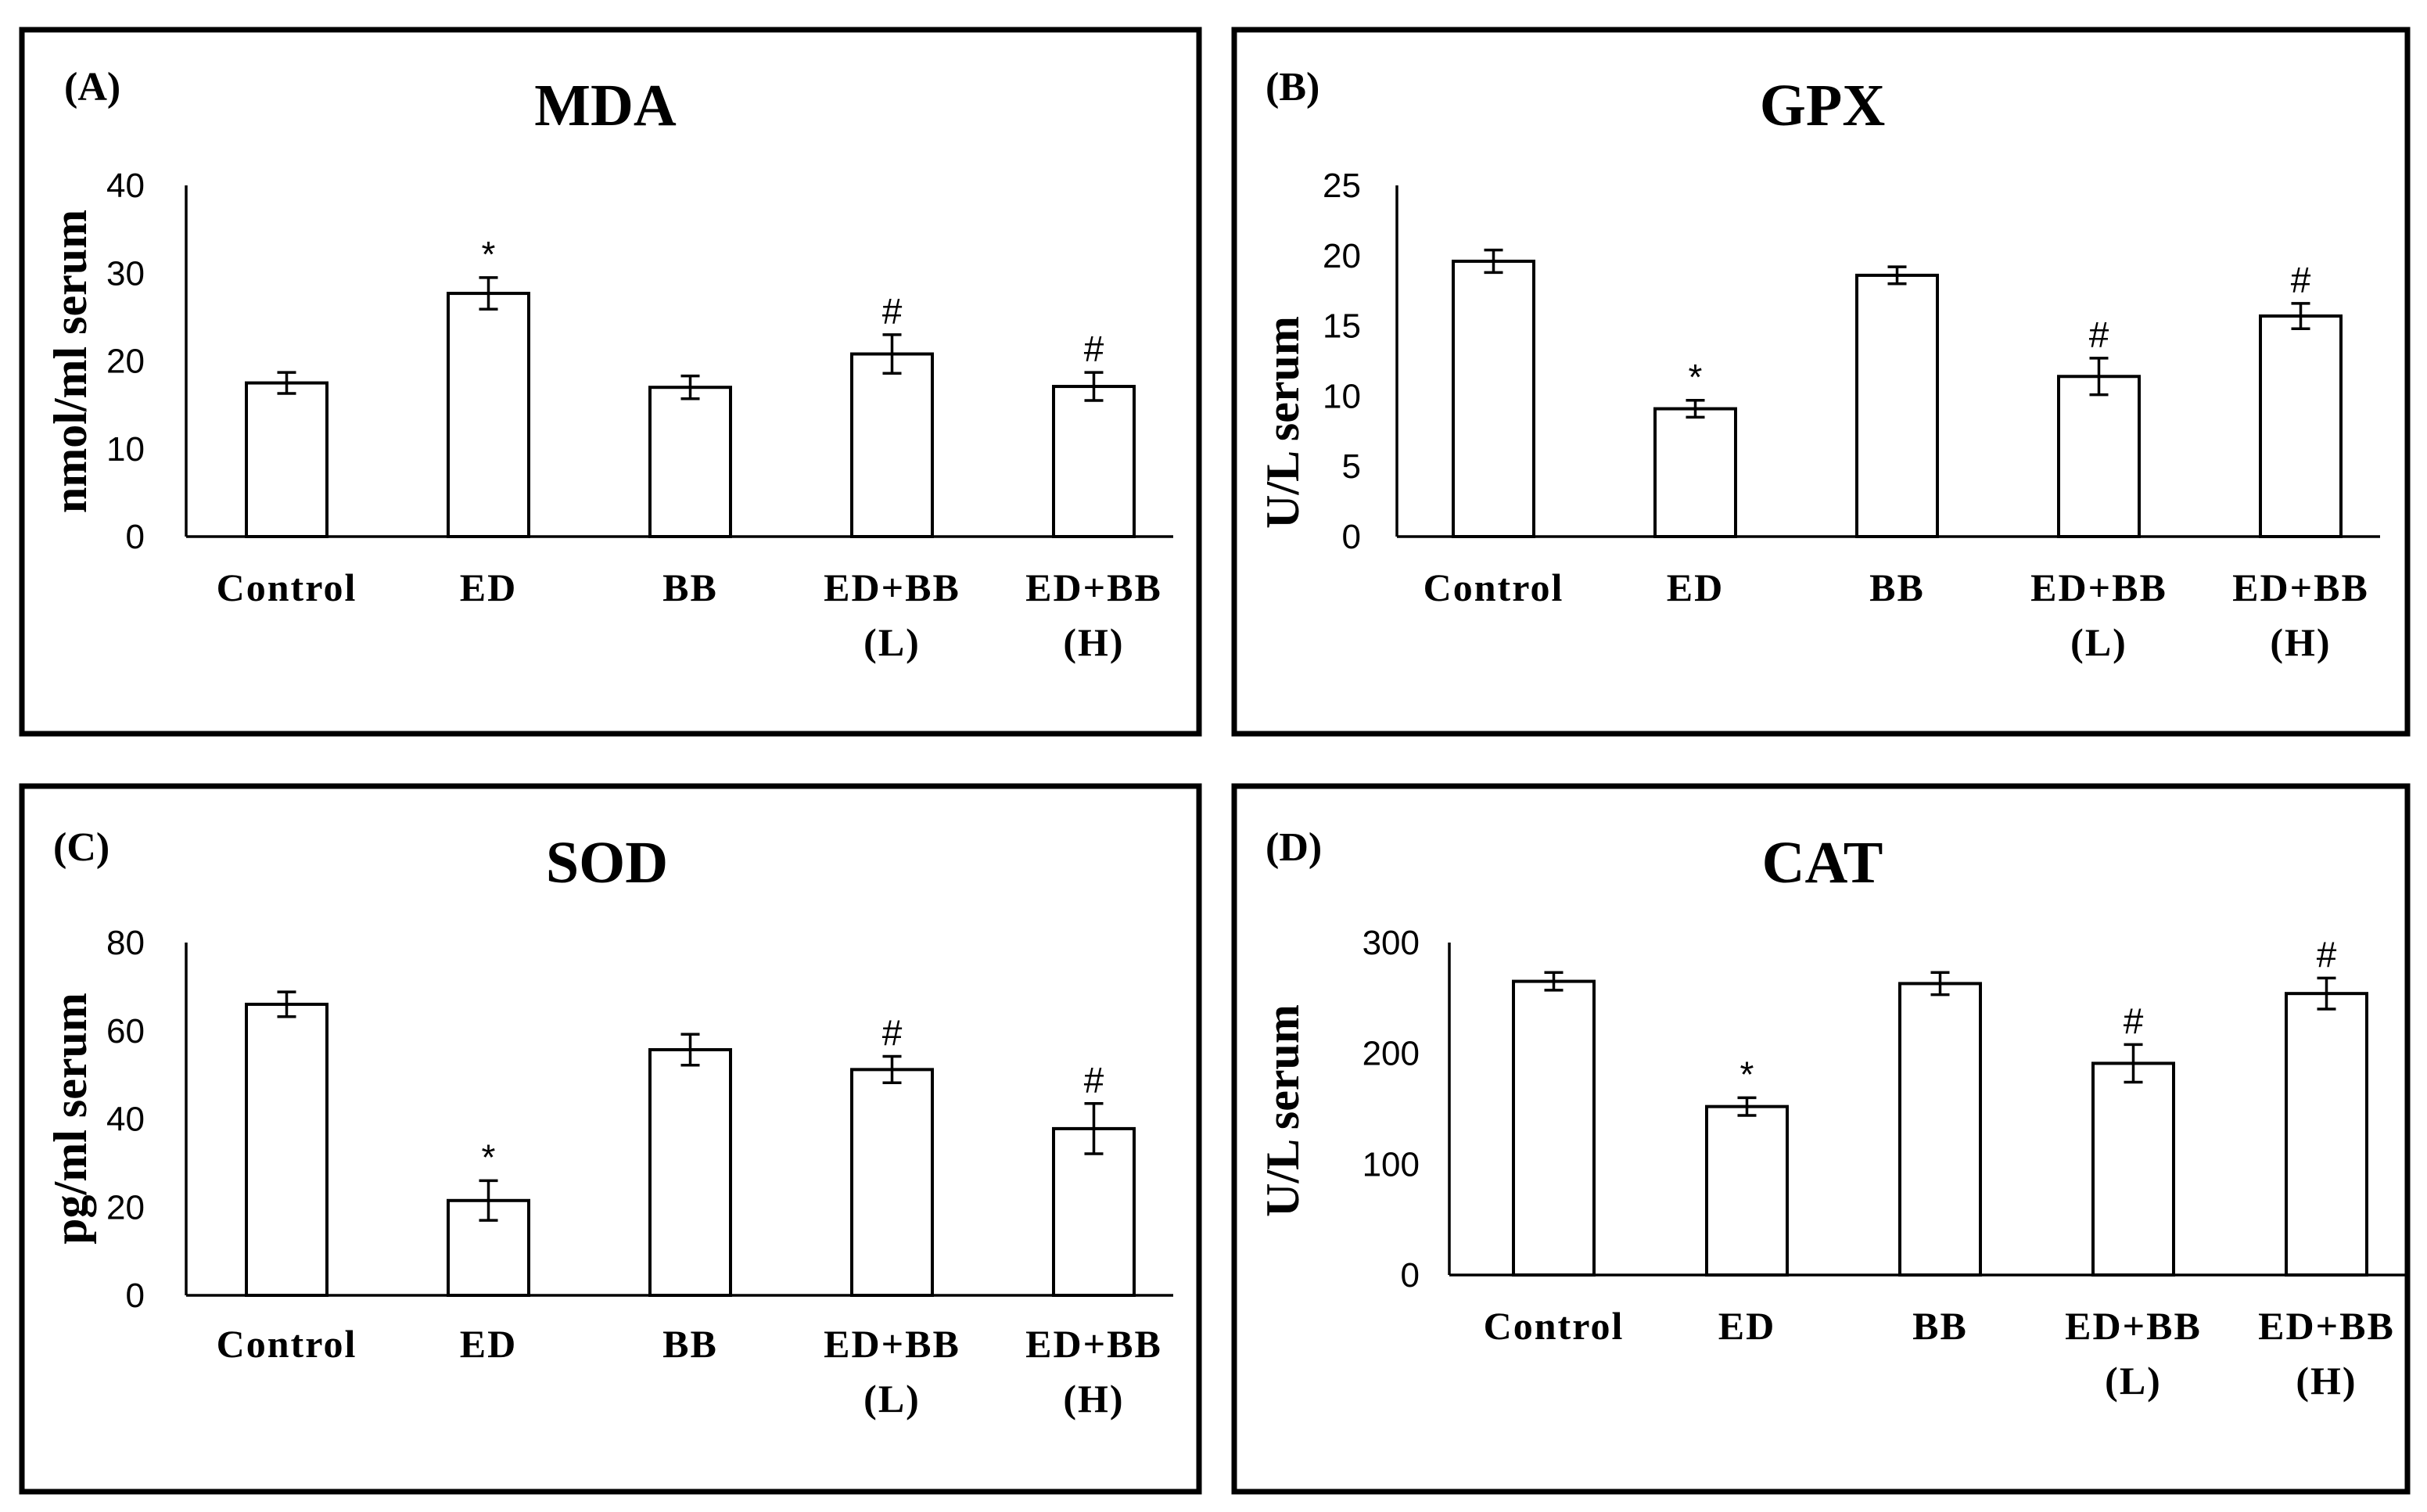 The width and height of the screenshot is (2427, 1512). I want to click on panel-letter: (D), so click(1294, 848).